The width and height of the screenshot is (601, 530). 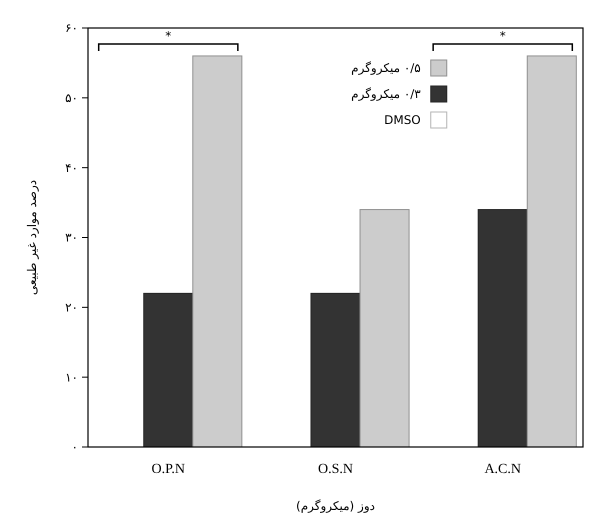 I want to click on y-axis-title: درصد موارد غیر طبیعی, so click(x=32, y=238).